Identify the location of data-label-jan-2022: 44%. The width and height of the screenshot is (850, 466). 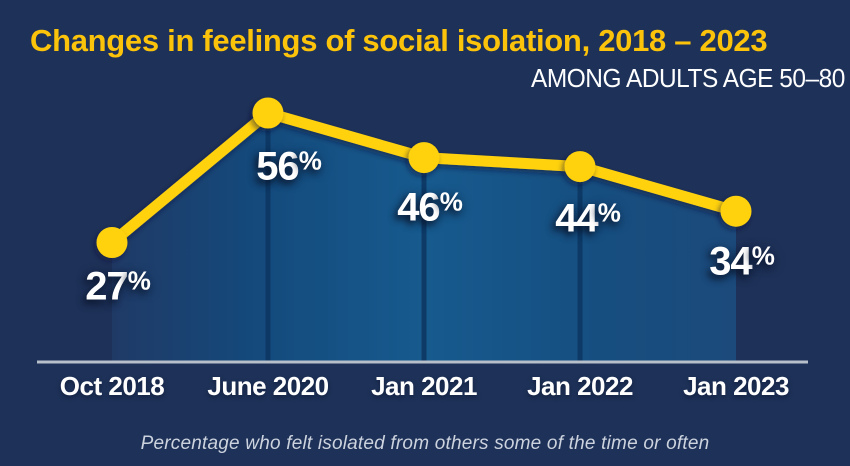
(588, 218).